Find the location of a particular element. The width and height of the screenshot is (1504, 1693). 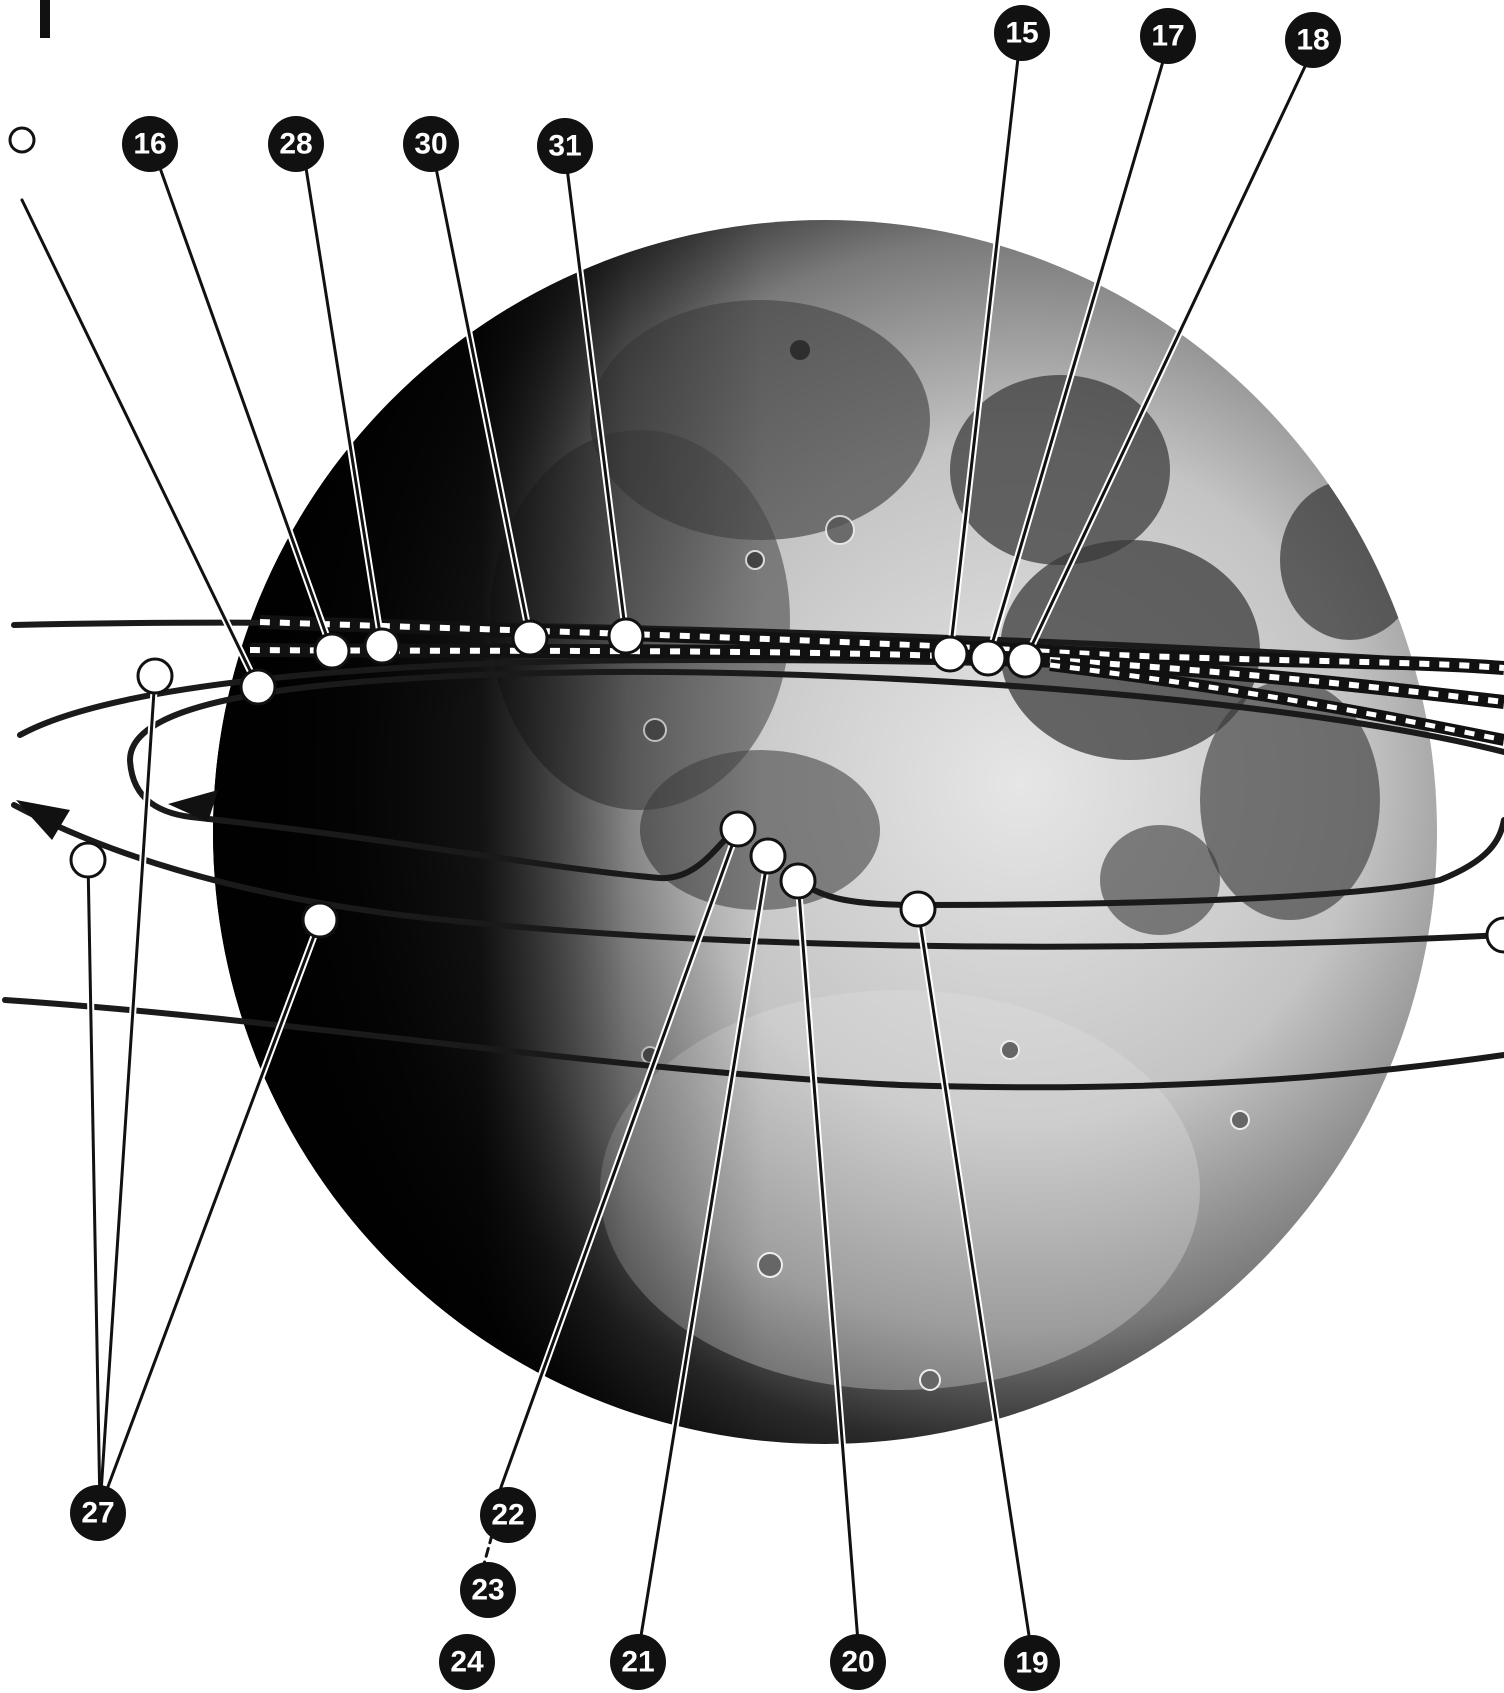

corner-mark is located at coordinates (45, 19).